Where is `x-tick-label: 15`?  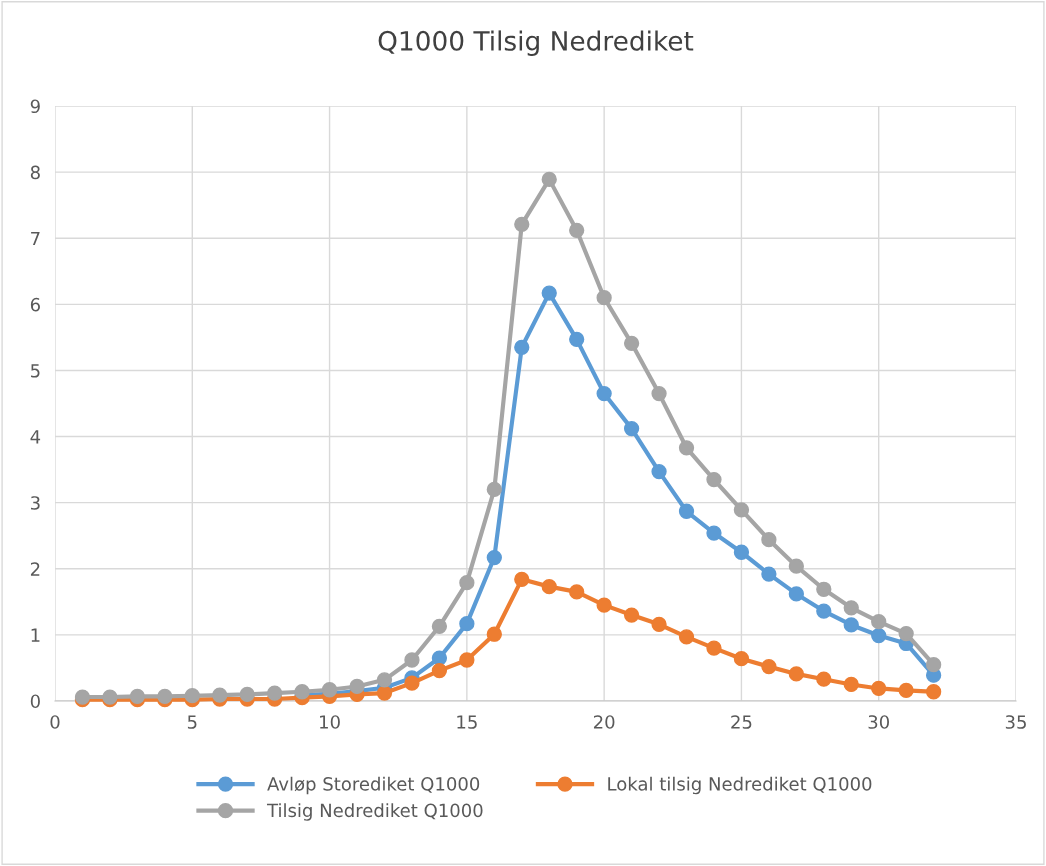 x-tick-label: 15 is located at coordinates (467, 722).